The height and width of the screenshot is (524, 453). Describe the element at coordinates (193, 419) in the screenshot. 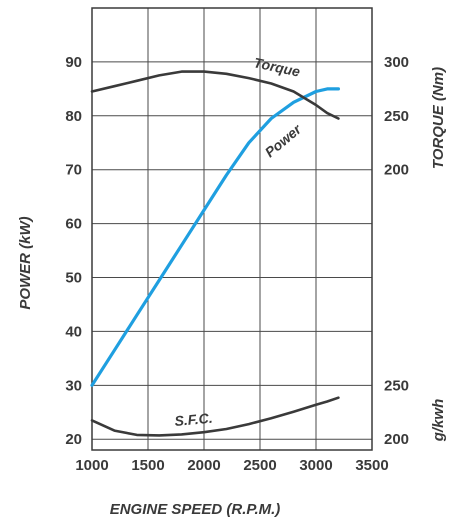

I see `sfc-series-label: S.F.C.` at that location.